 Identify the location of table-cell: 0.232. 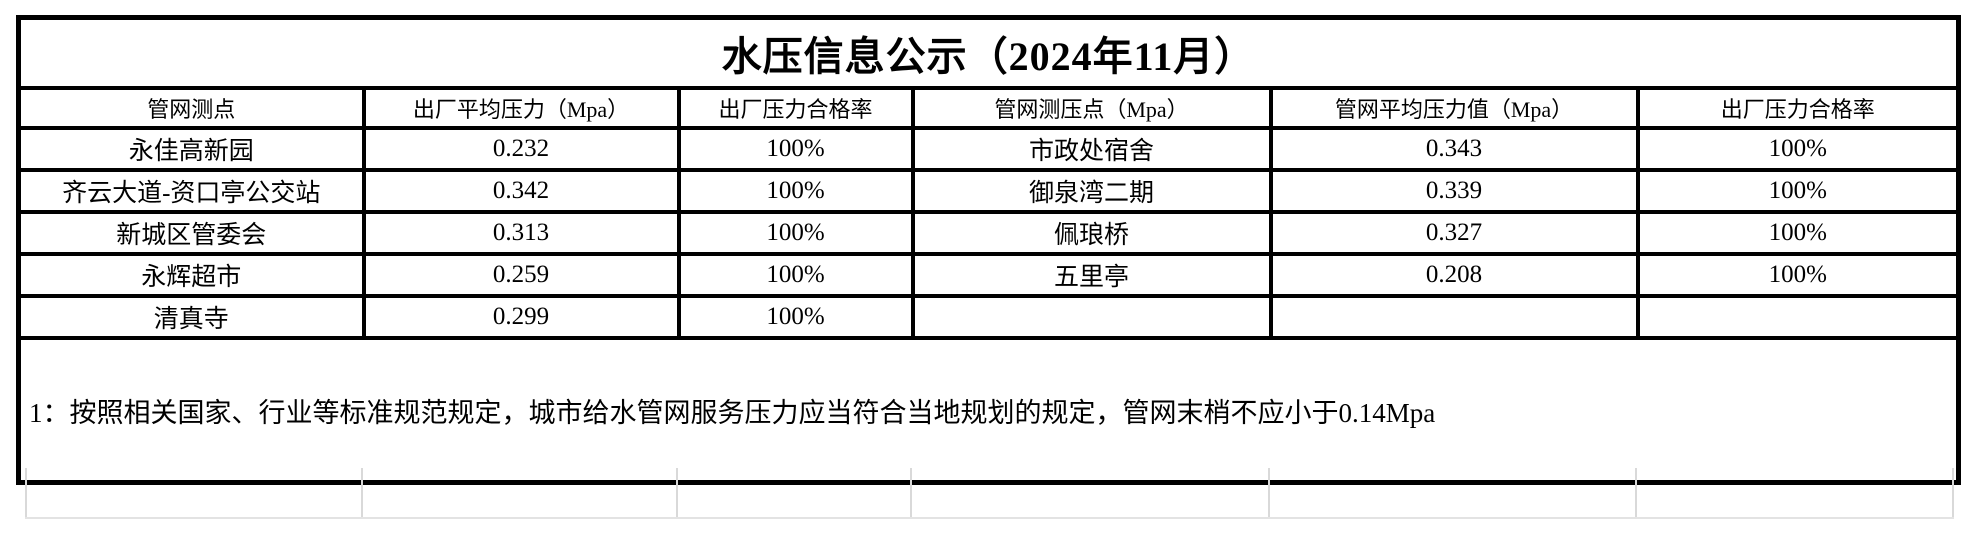
(521, 149).